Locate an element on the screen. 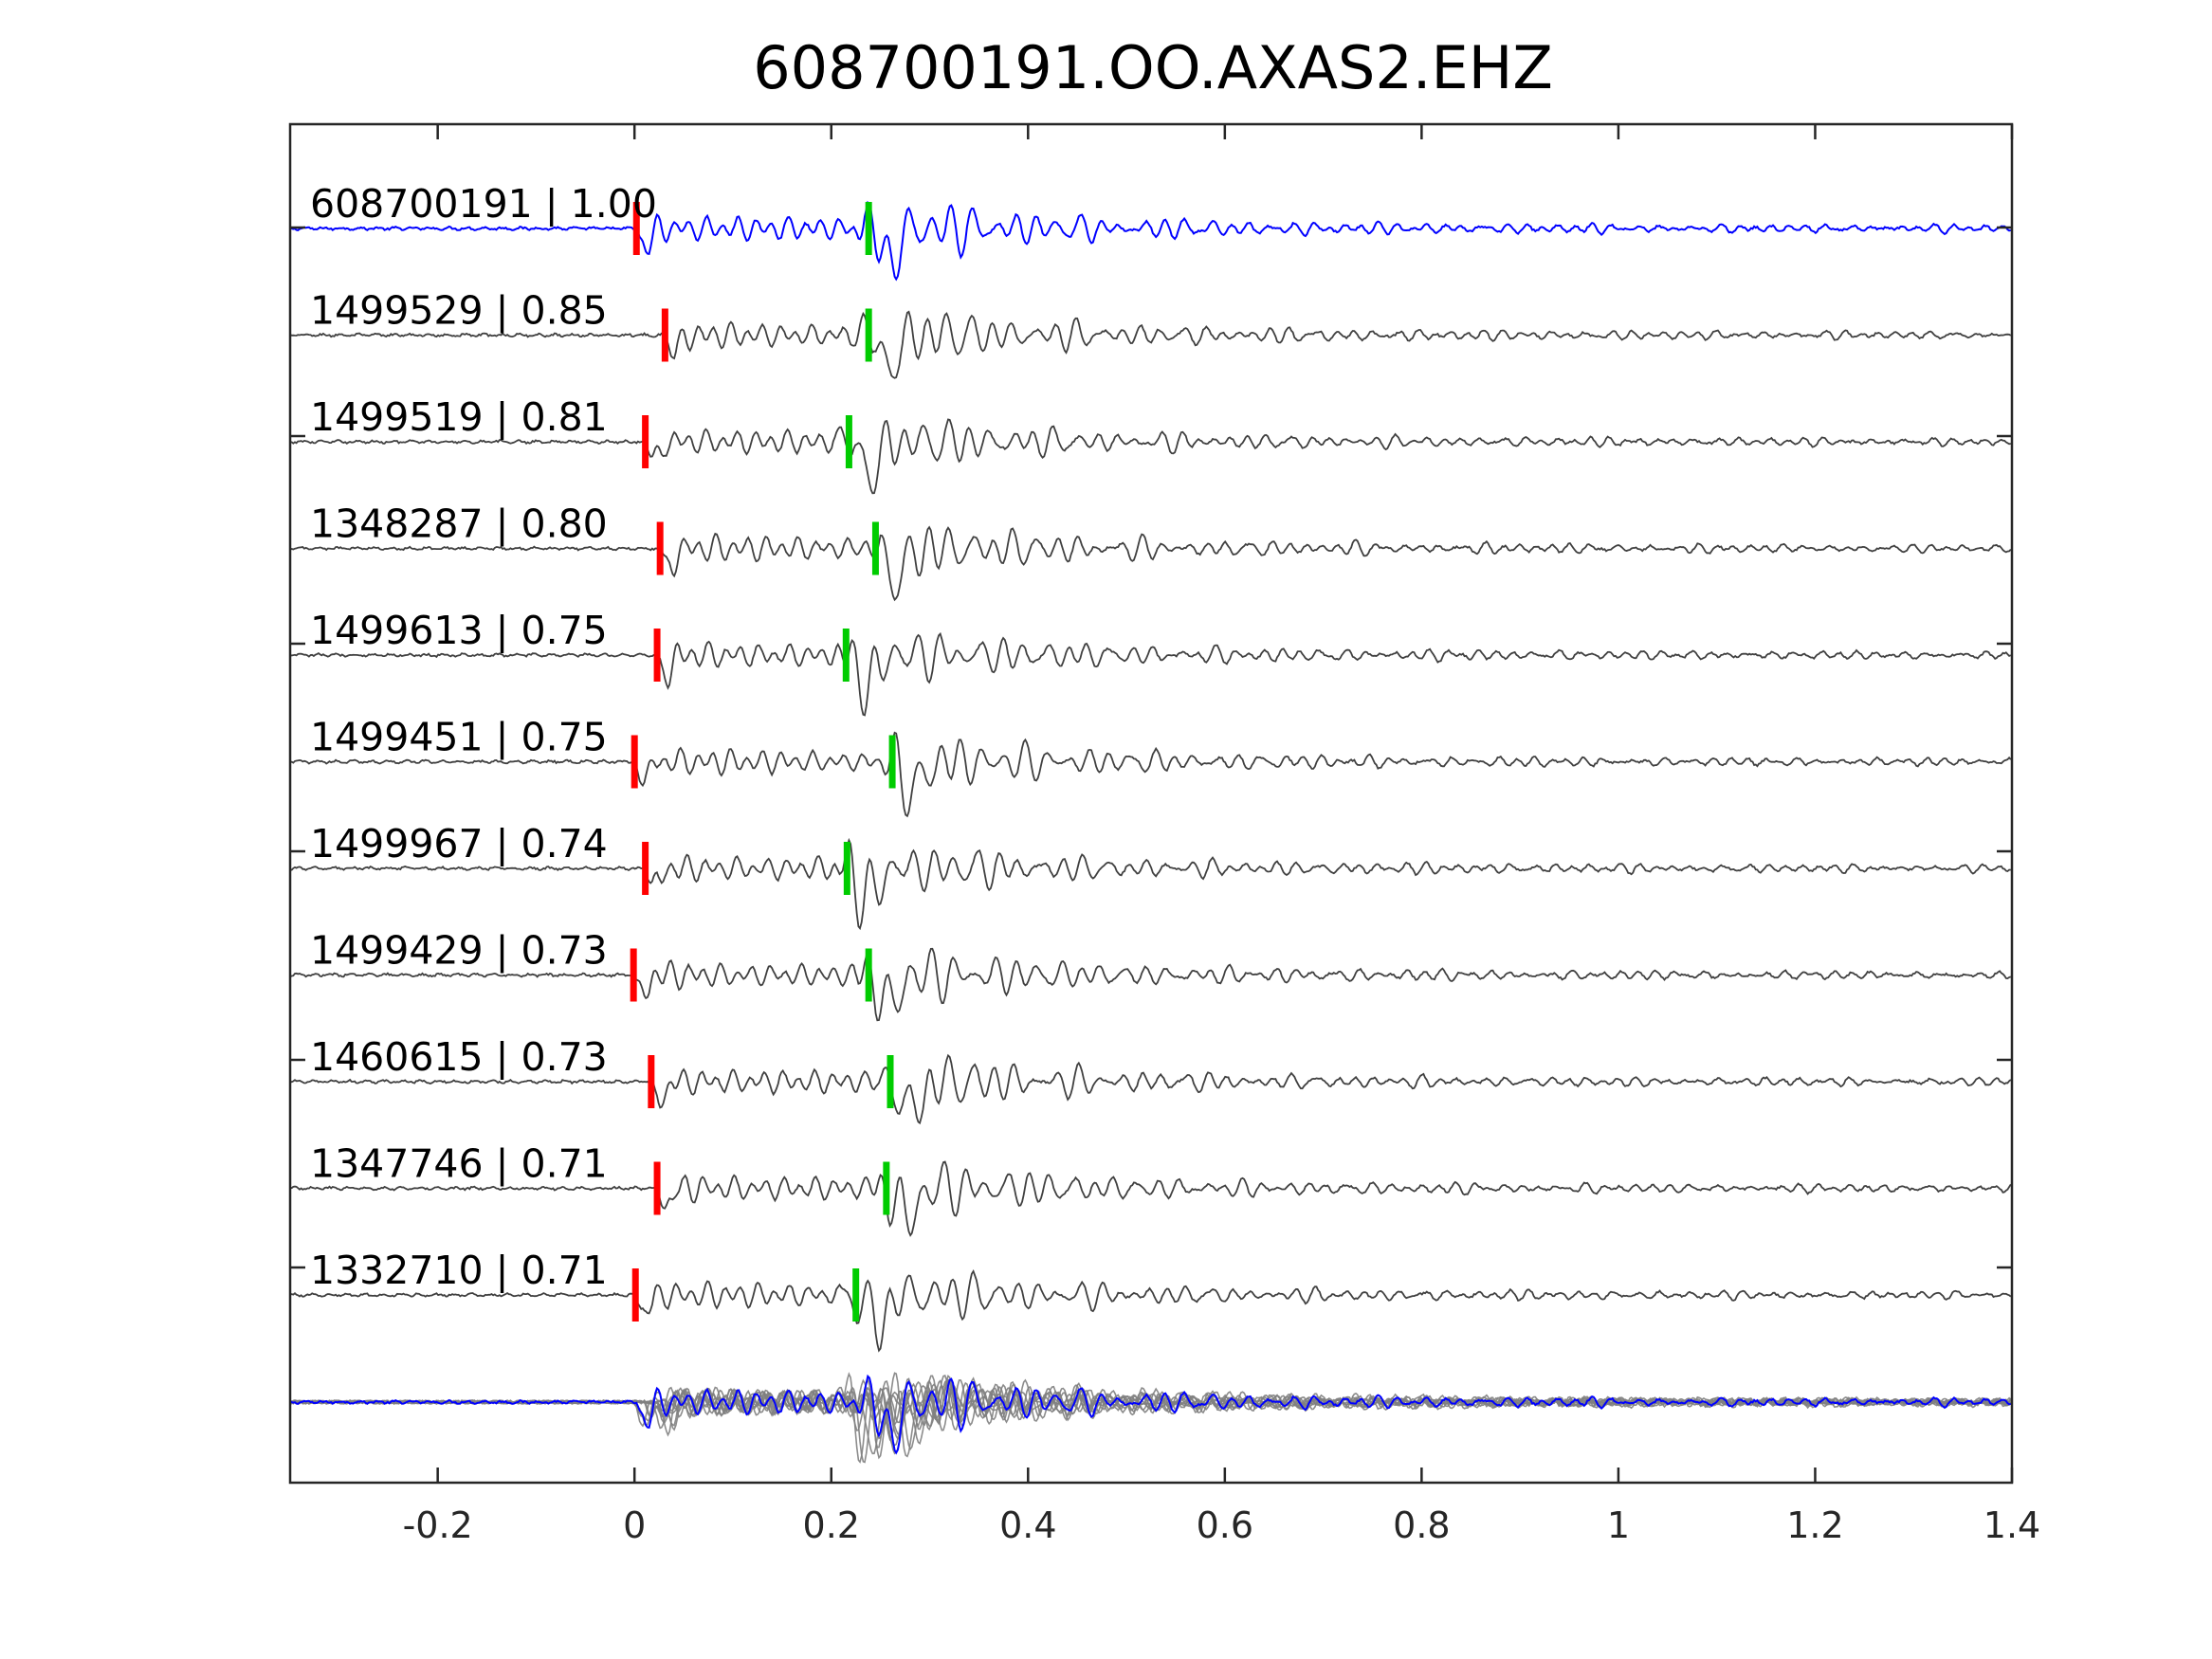  stack-layer is located at coordinates (1150, 1418).